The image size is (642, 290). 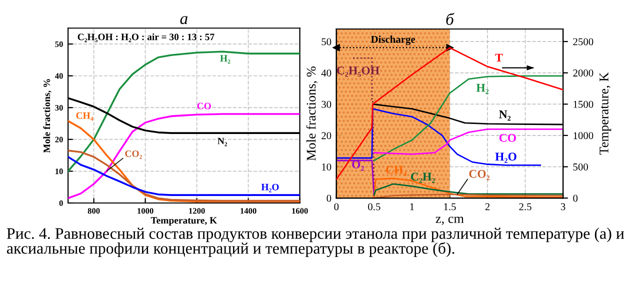 I want to click on y2-tick-label: 1000, so click(x=584, y=136).